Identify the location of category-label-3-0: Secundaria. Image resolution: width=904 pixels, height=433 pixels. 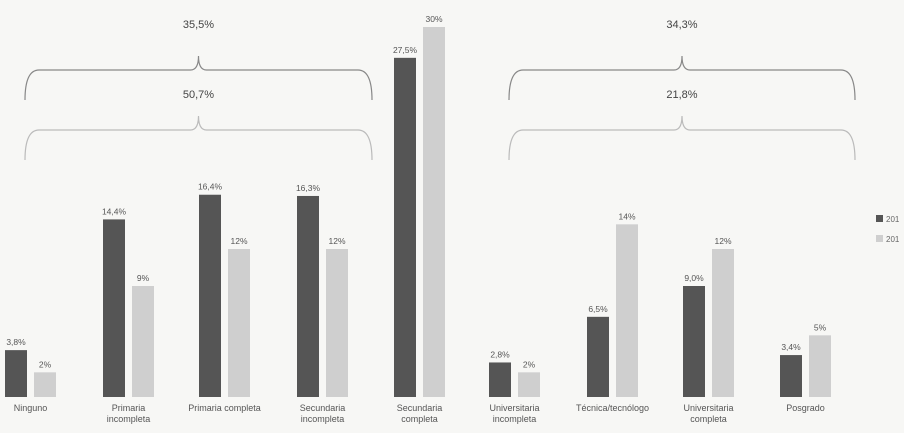
(323, 408).